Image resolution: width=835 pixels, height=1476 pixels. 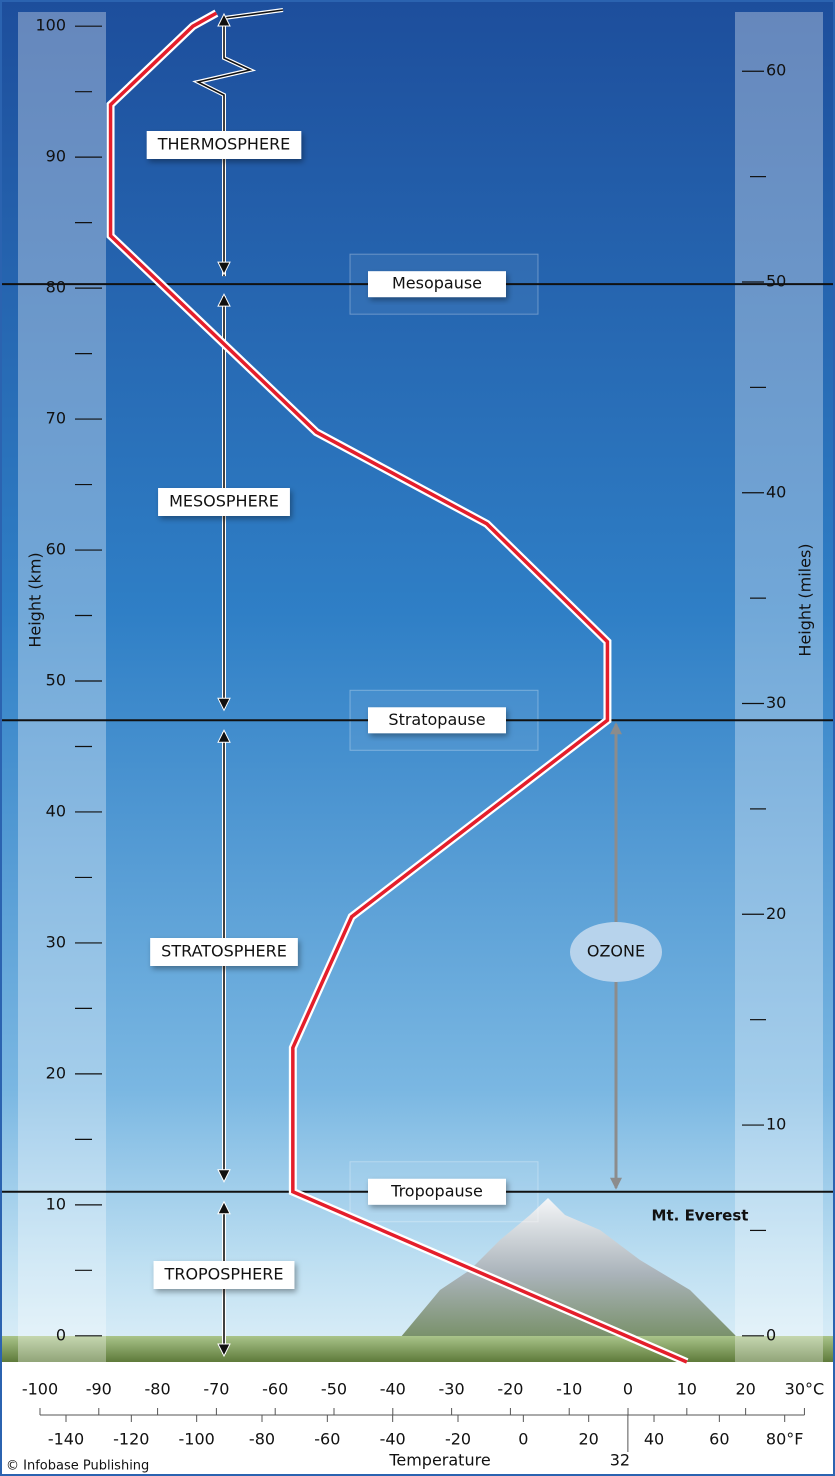 What do you see at coordinates (452, 1389) in the screenshot?
I see `x-tick-label: -30` at bounding box center [452, 1389].